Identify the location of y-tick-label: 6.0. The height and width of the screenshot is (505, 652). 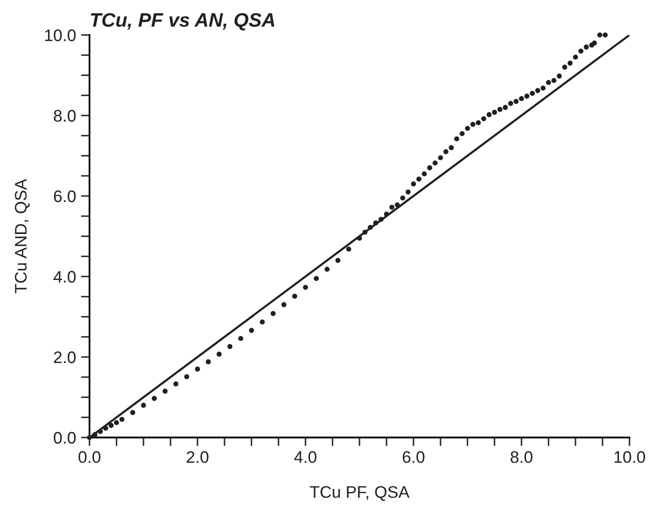
(65, 196).